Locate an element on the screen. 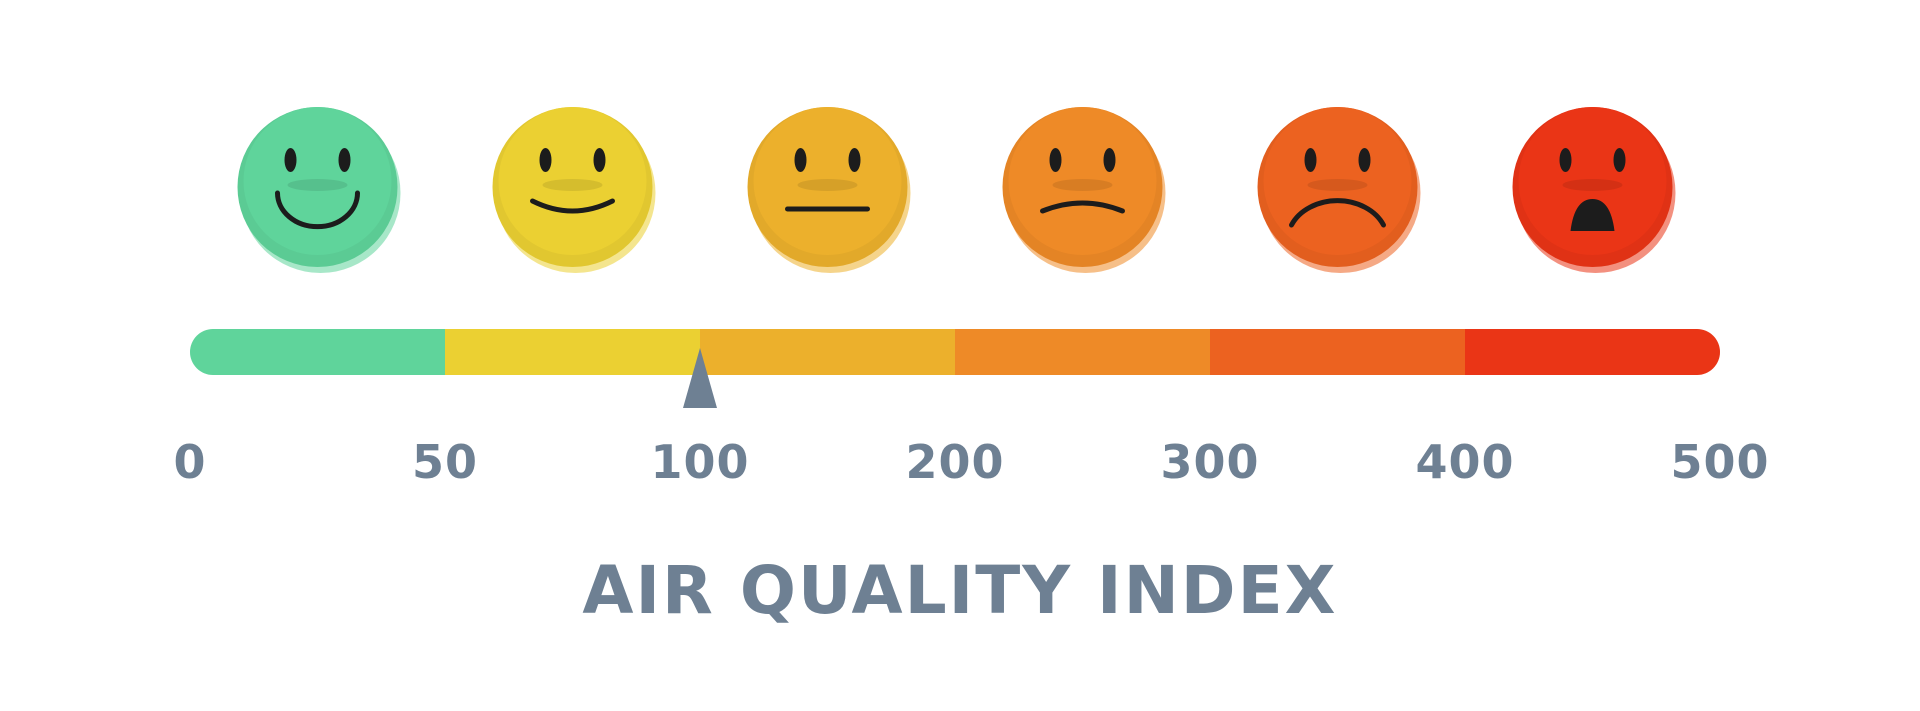 Image resolution: width=1920 pixels, height=711 pixels. very-happy-face-icon is located at coordinates (319, 190).